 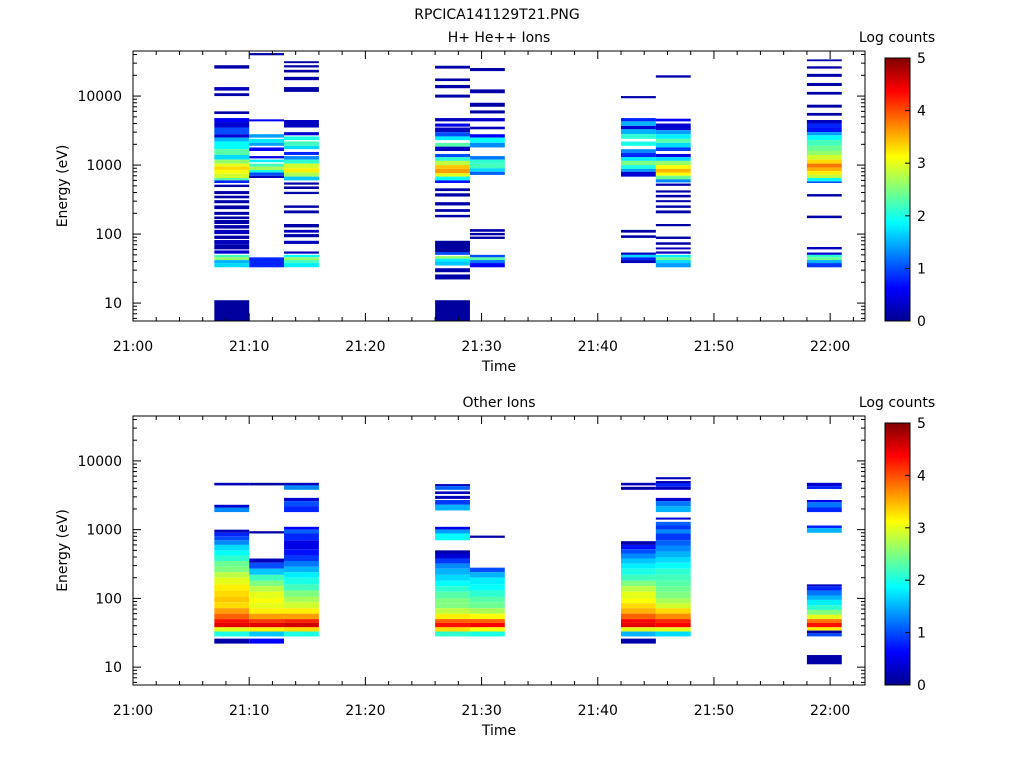 What do you see at coordinates (921, 581) in the screenshot?
I see `colorbar-tick-label: 2` at bounding box center [921, 581].